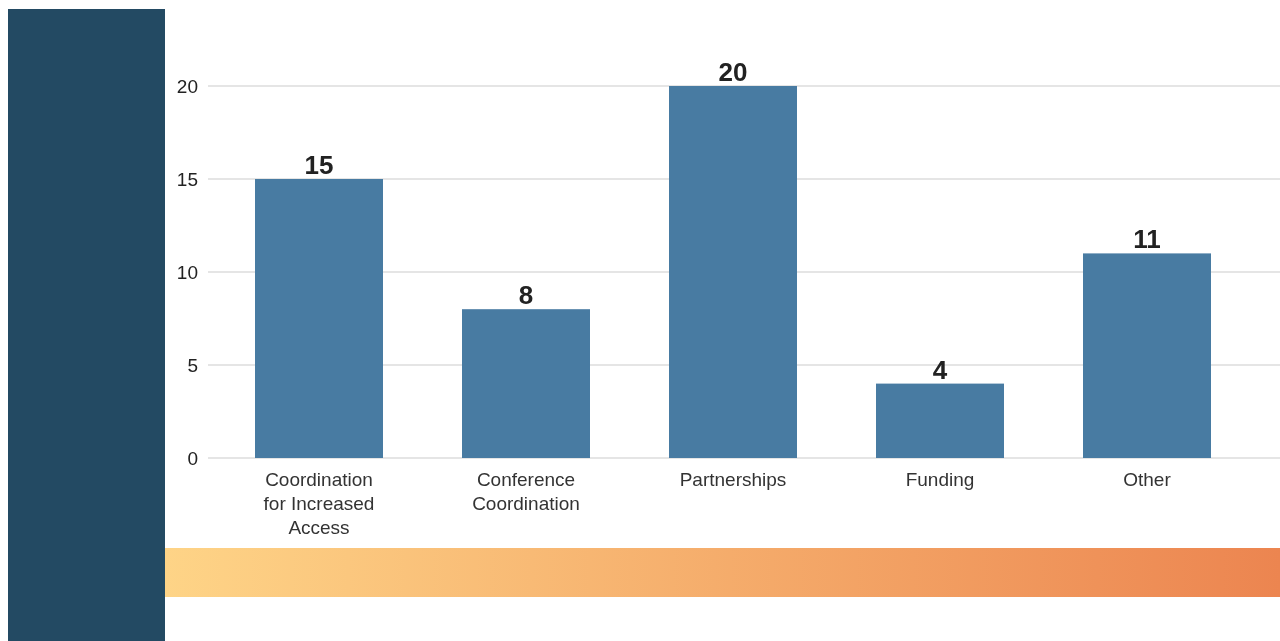  What do you see at coordinates (187, 272) in the screenshot?
I see `y-tick-label: 10` at bounding box center [187, 272].